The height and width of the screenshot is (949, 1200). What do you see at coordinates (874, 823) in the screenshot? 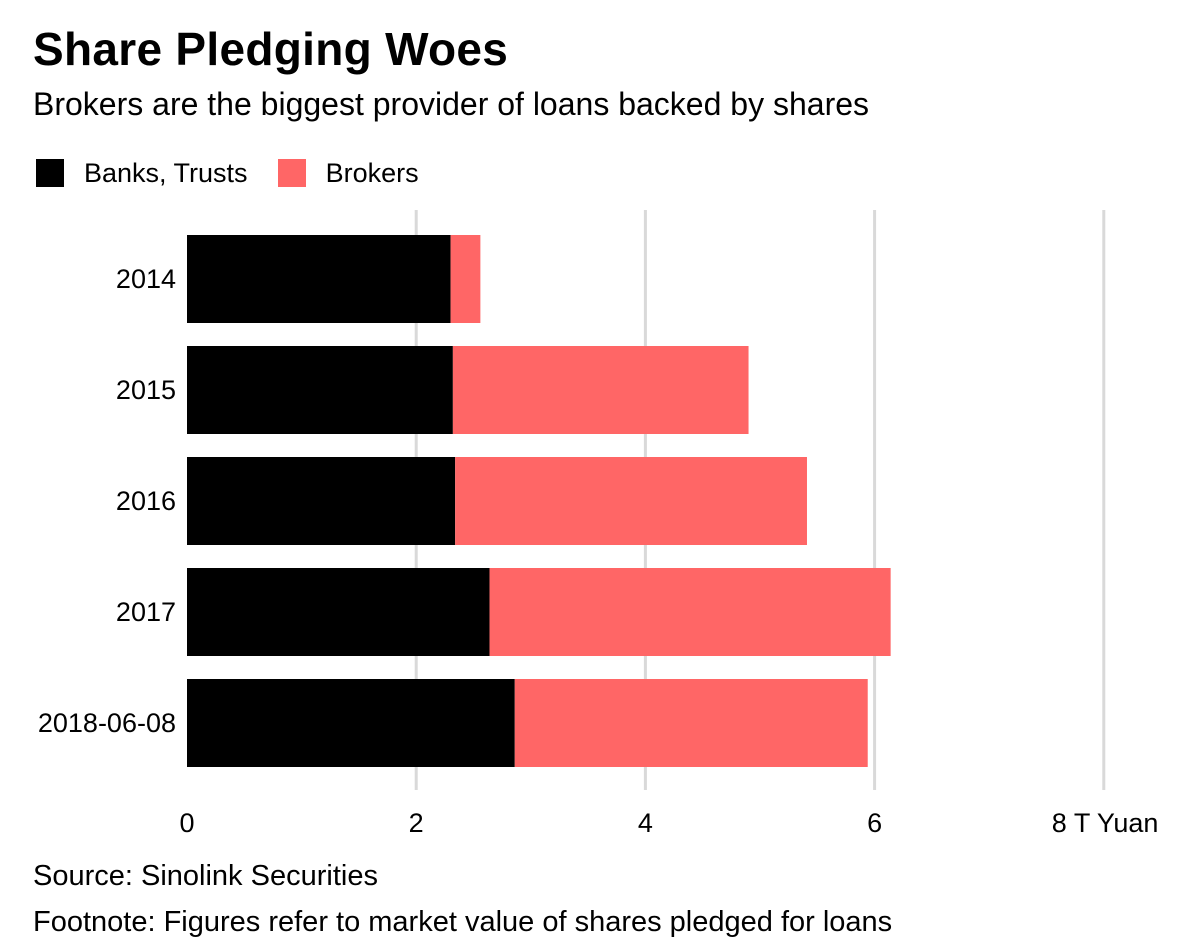
I see `x-tick-label: 6` at bounding box center [874, 823].